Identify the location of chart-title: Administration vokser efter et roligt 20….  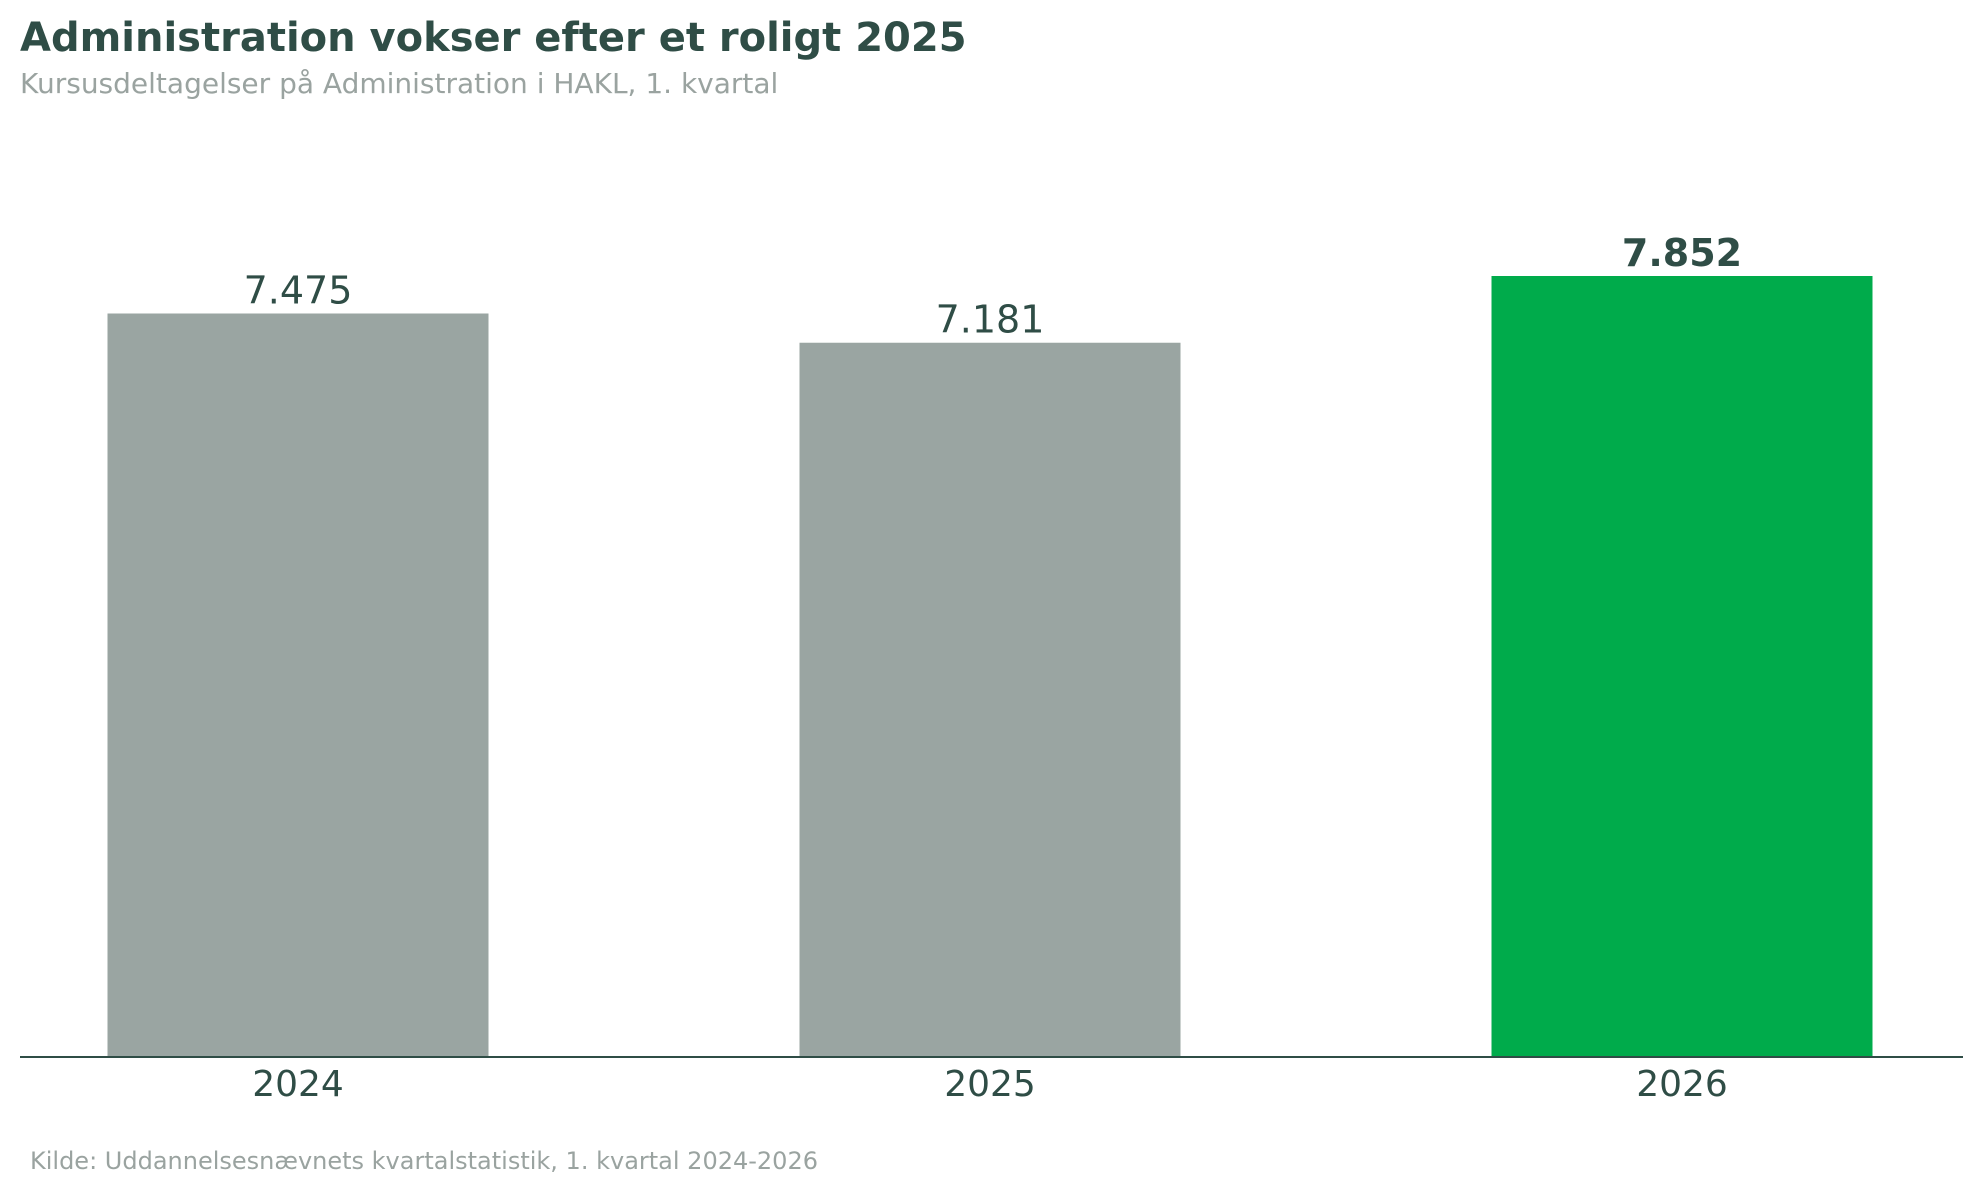
(493, 38).